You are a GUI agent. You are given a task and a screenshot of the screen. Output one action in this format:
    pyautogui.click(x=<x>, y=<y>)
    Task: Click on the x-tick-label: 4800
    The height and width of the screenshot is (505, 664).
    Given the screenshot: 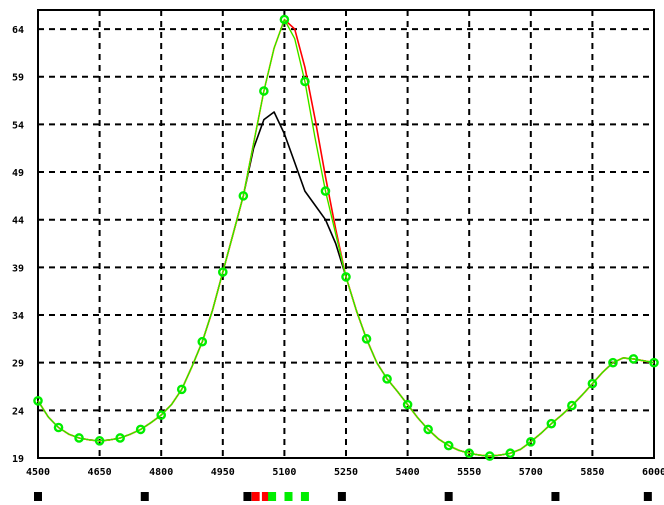 What is the action you would take?
    pyautogui.click(x=161, y=472)
    